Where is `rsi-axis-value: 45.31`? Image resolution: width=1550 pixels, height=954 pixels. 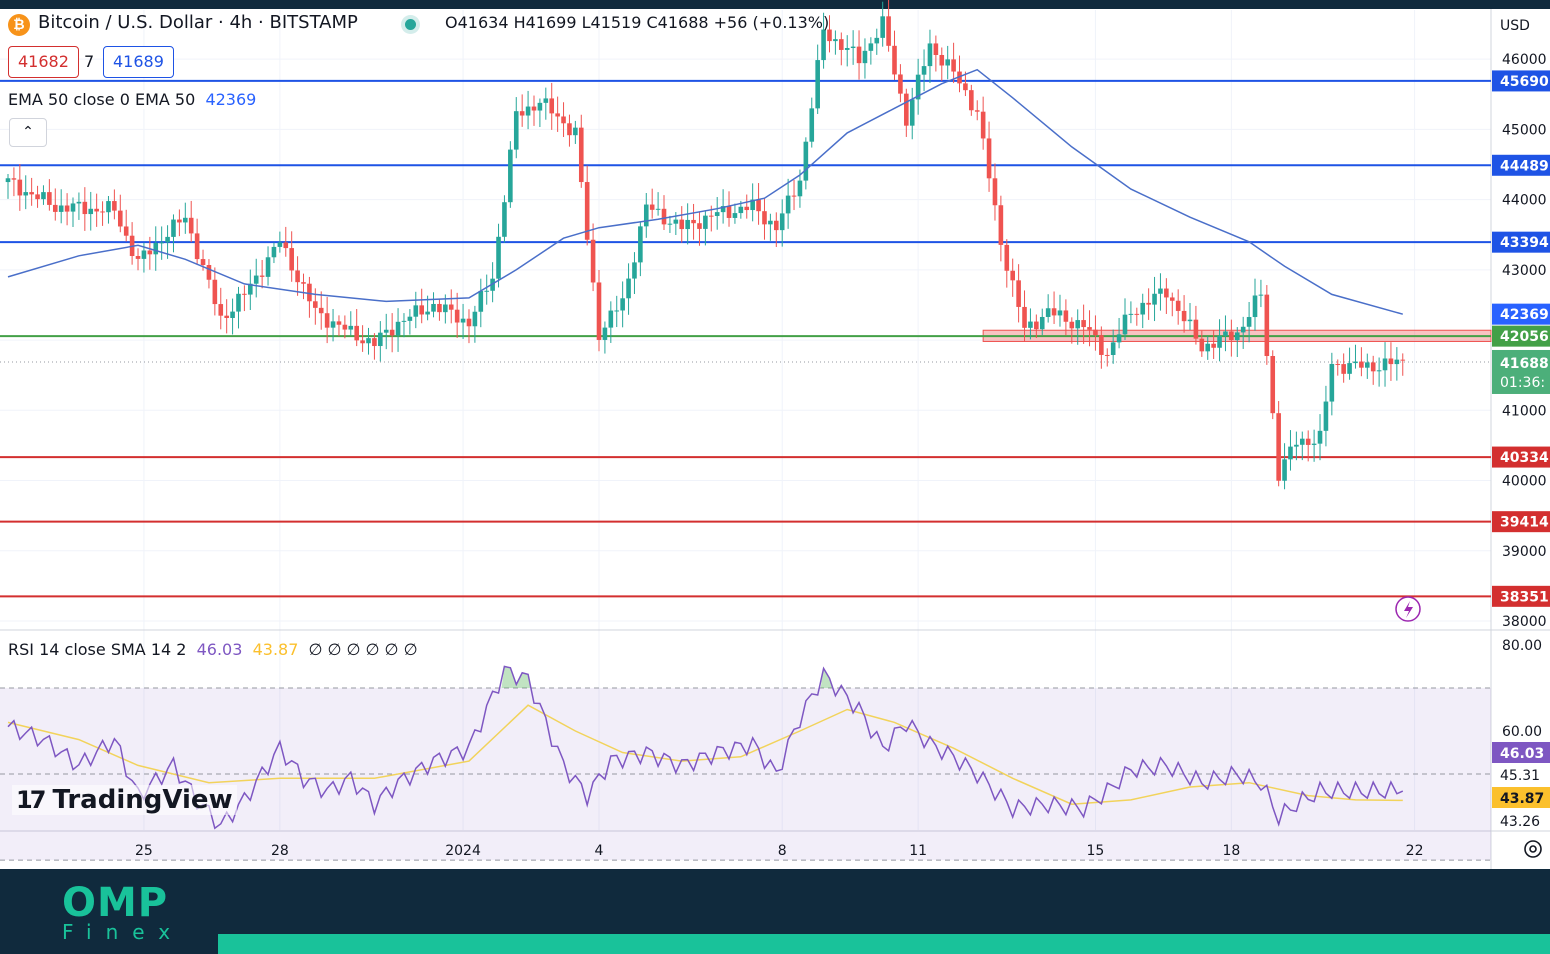
rsi-axis-value: 45.31 is located at coordinates (1520, 776).